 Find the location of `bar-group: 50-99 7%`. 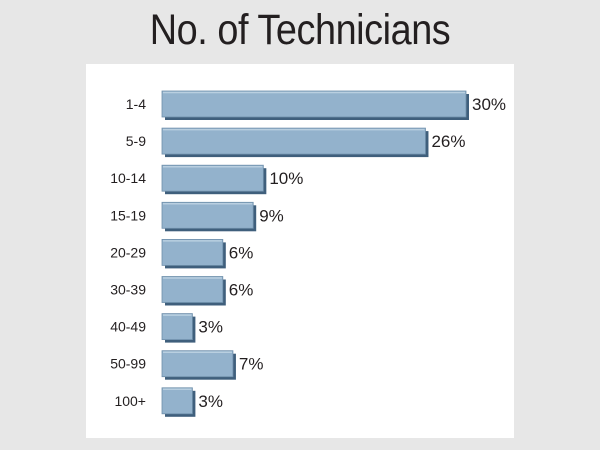

bar-group: 50-99 7% is located at coordinates (187, 365).